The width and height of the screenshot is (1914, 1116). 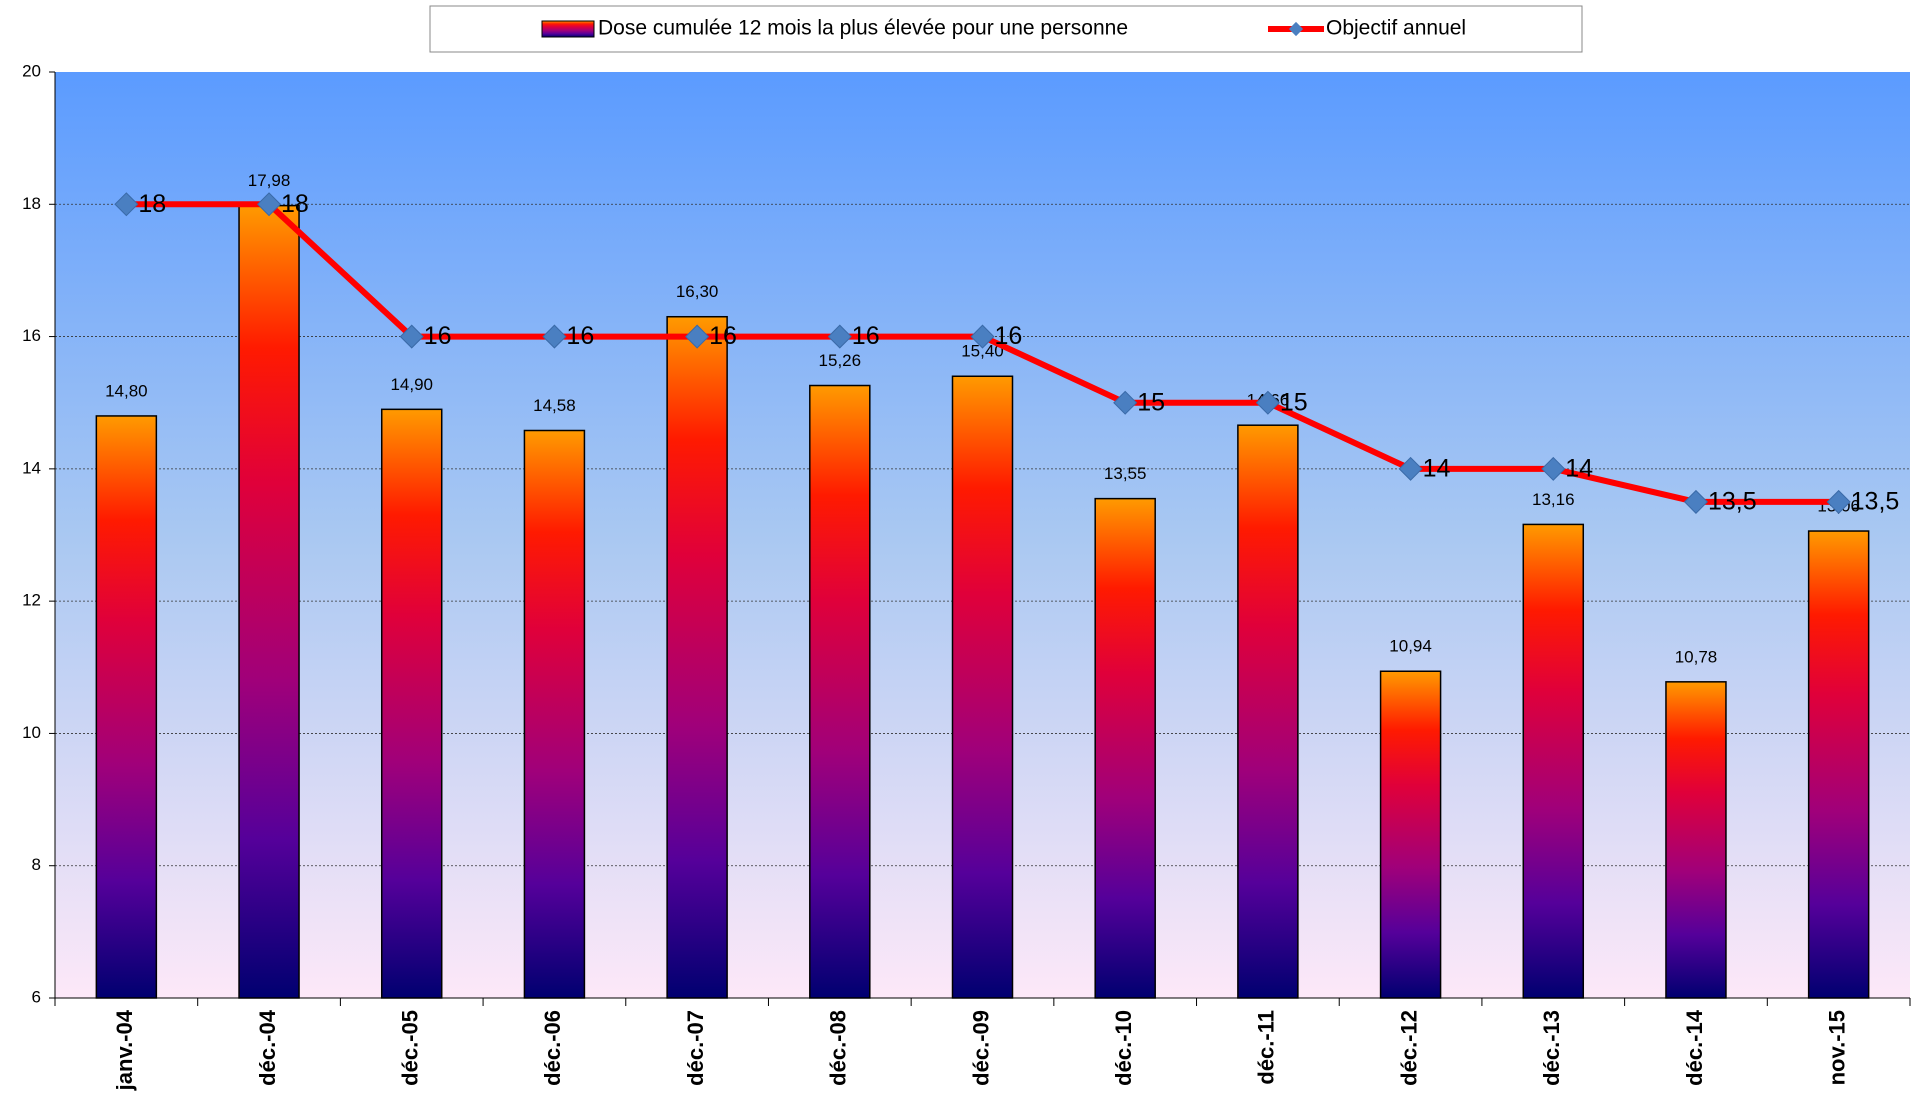 What do you see at coordinates (31, 732) in the screenshot?
I see `y-tick-label: 10` at bounding box center [31, 732].